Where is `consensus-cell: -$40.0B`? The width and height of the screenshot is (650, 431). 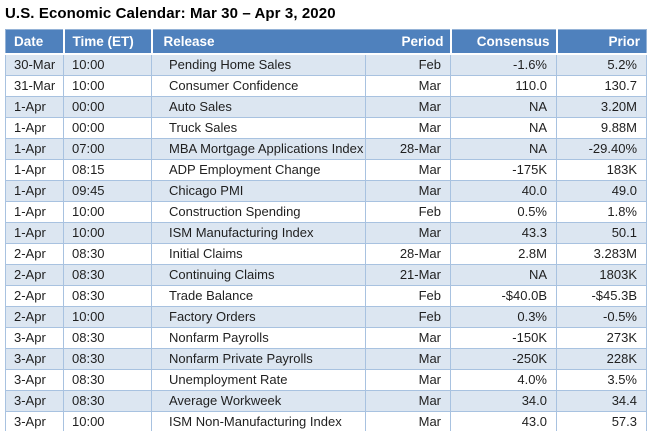
consensus-cell: -$40.0B is located at coordinates (503, 296).